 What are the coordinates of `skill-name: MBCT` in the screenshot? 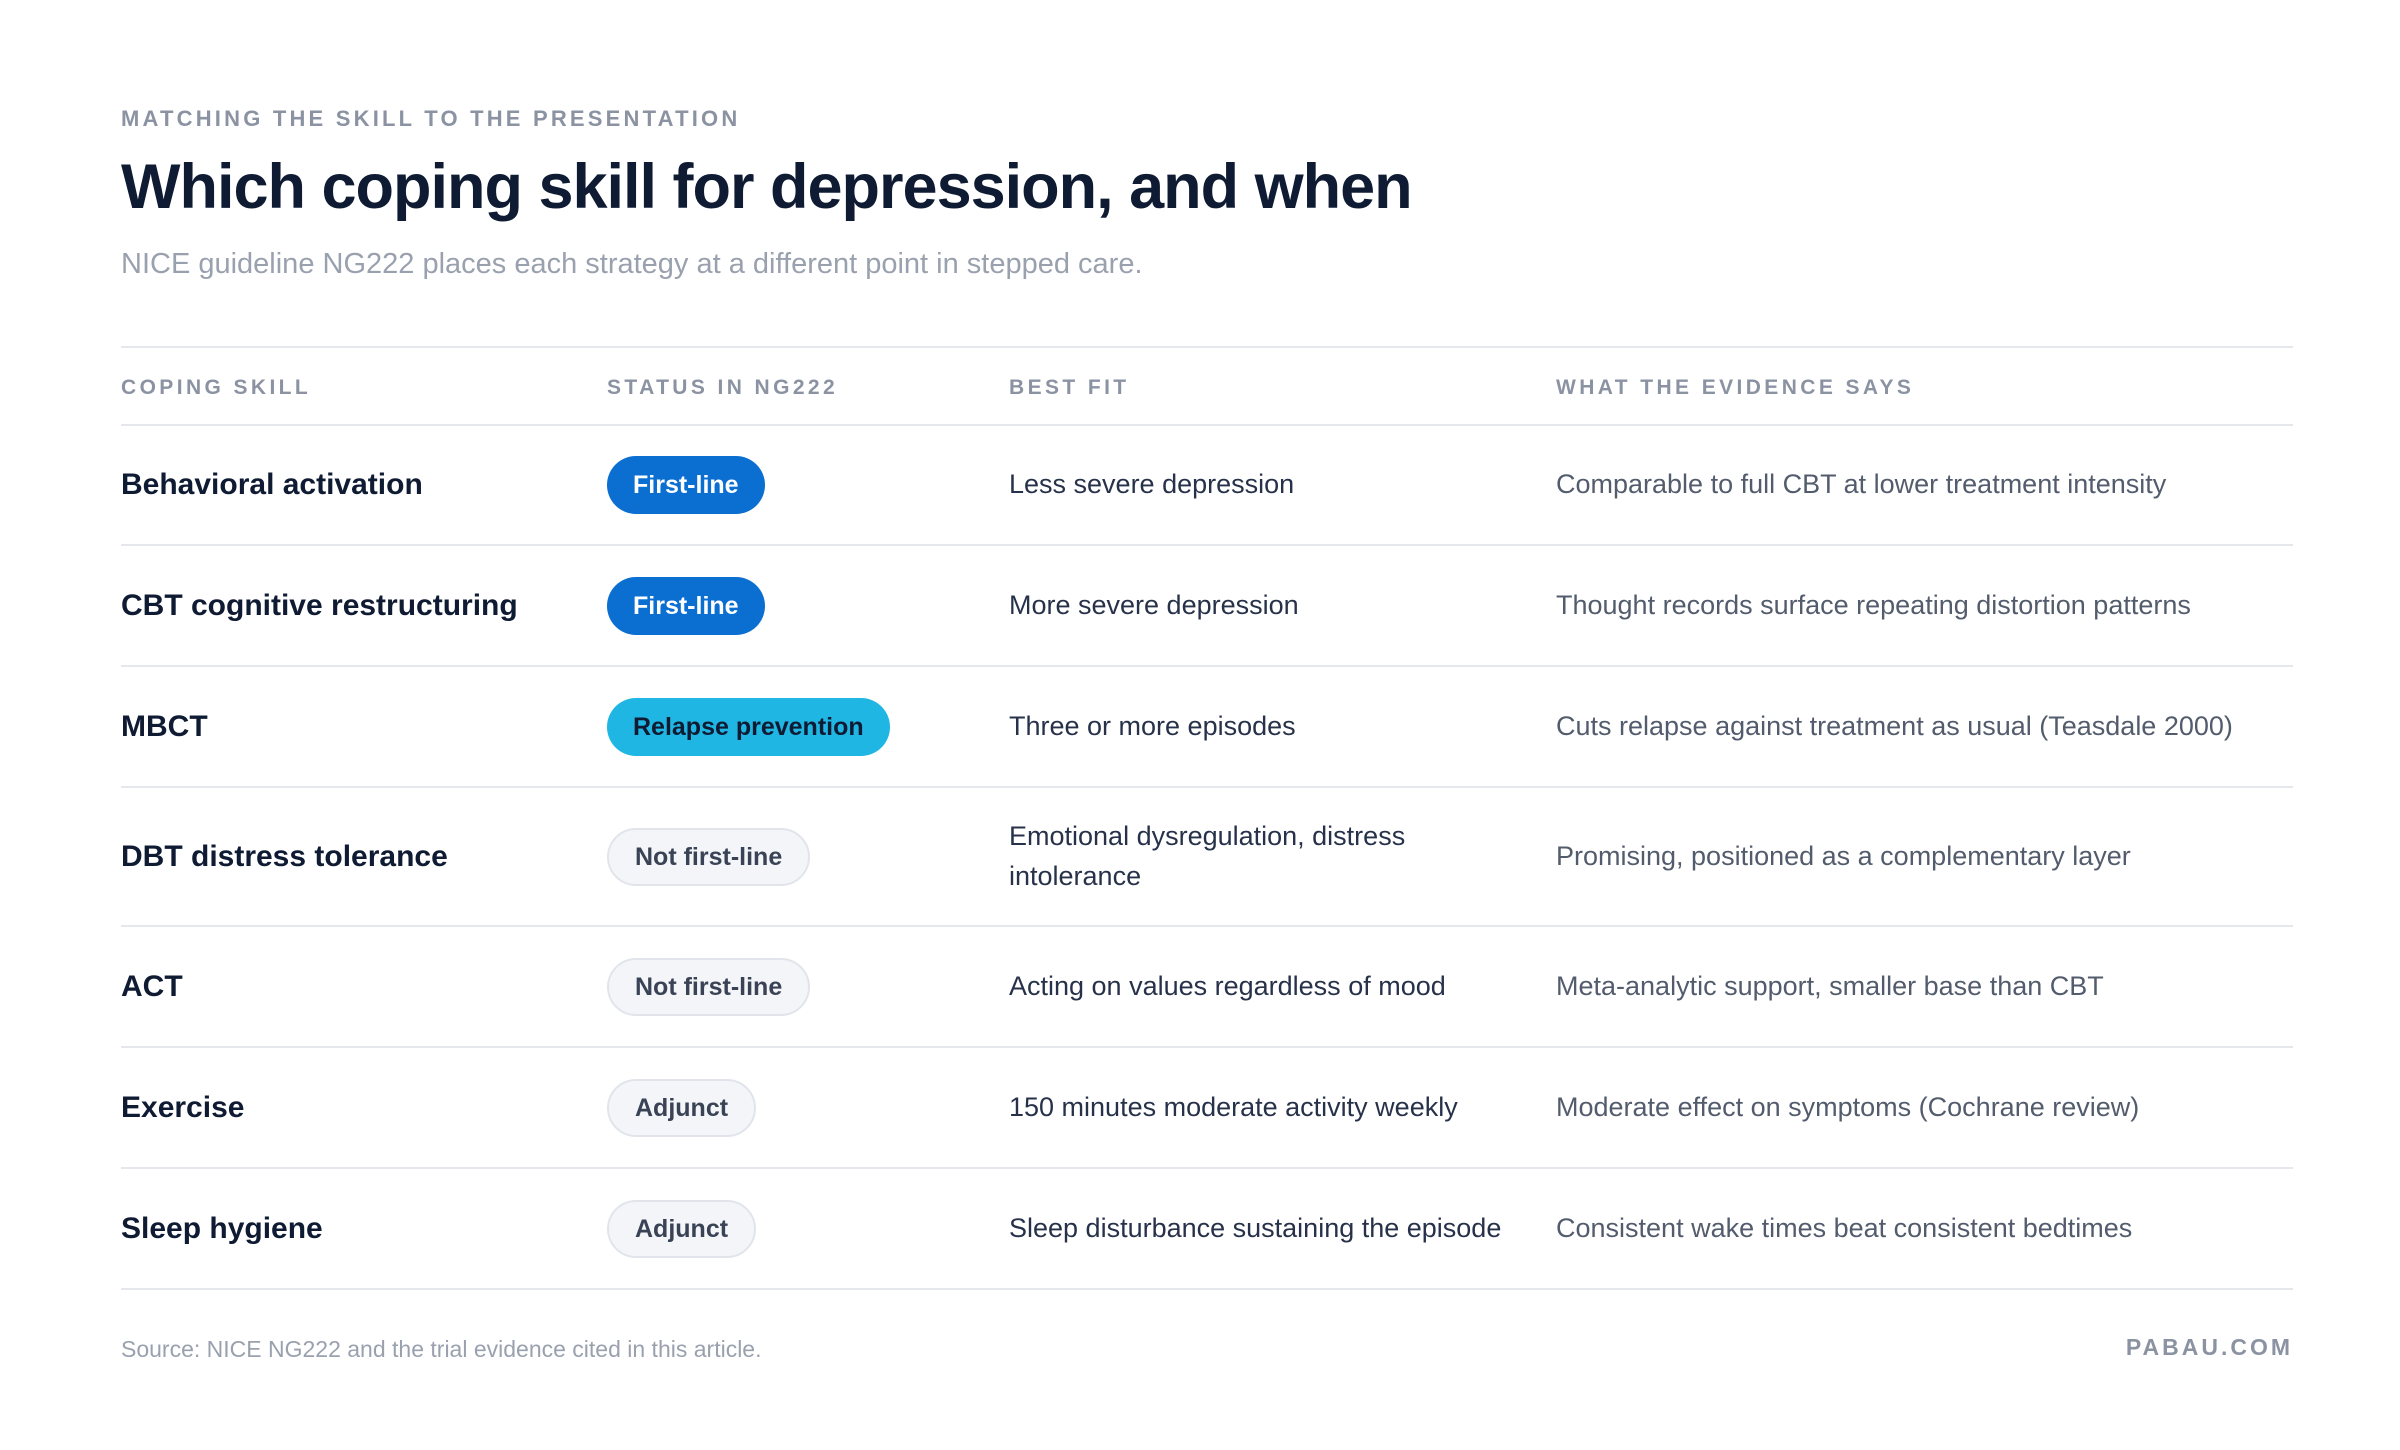 It's located at (164, 726).